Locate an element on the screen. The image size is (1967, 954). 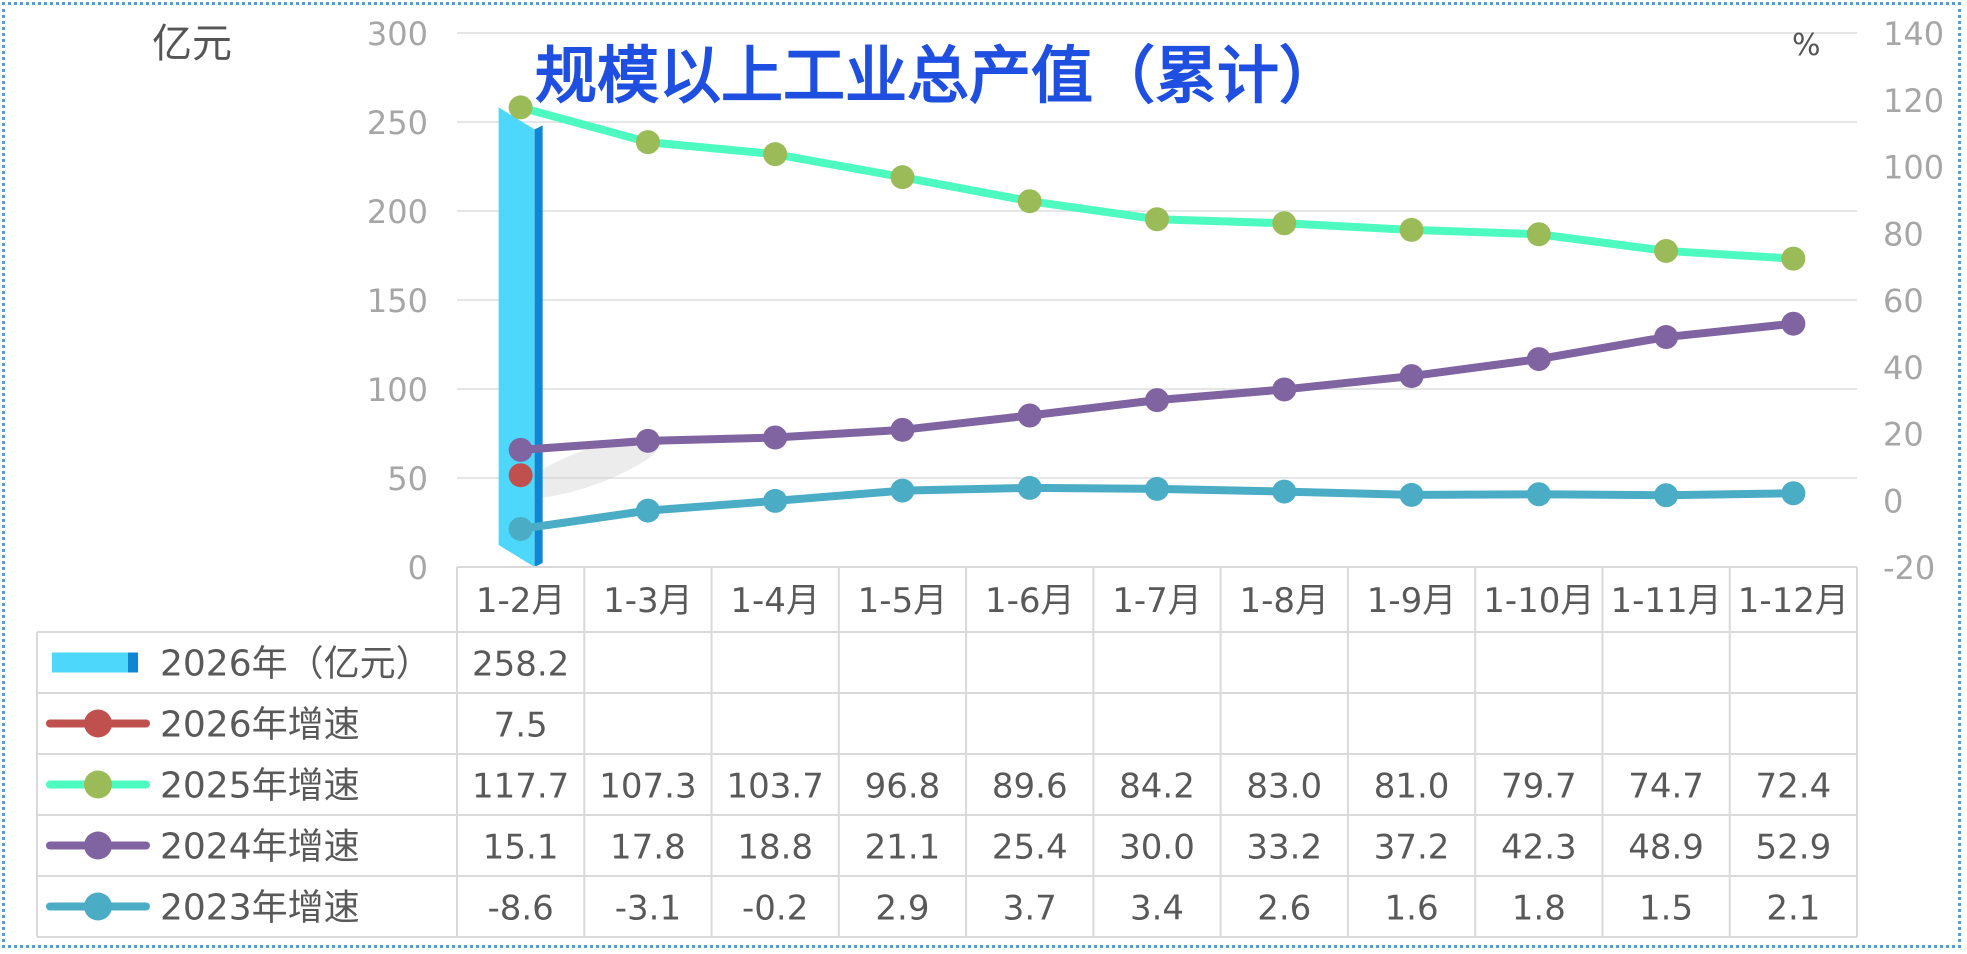
data-label: 2.1 is located at coordinates (1793, 909).